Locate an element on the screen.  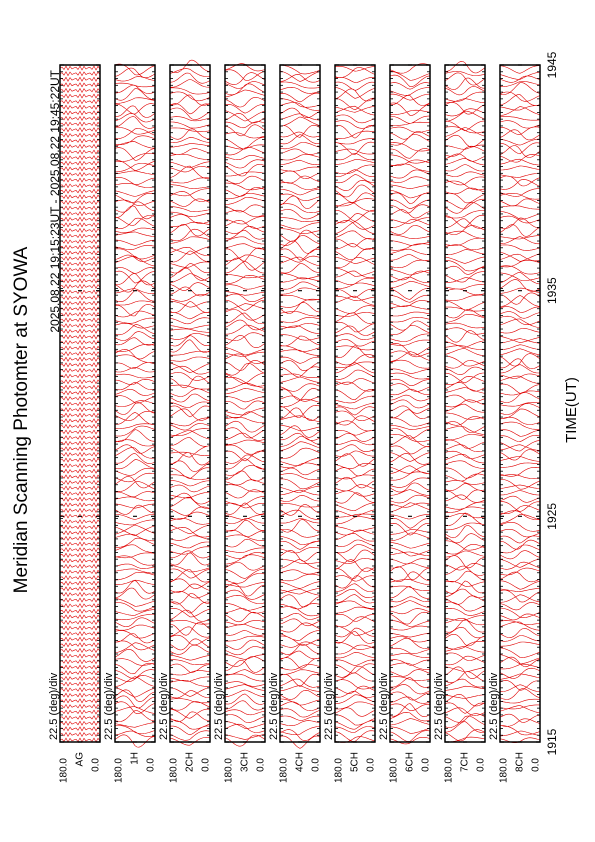
channel-label: 6CH is located at coordinates (410, 762).